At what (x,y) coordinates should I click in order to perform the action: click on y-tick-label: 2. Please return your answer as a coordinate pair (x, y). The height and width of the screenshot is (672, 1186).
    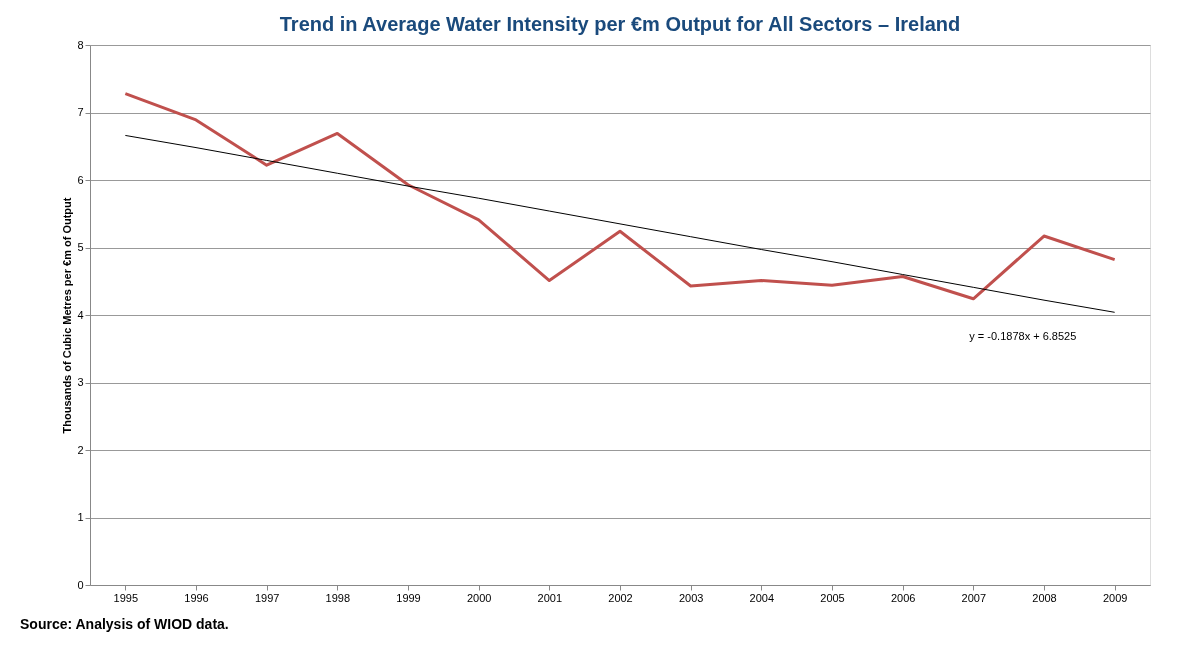
    Looking at the image, I should click on (80, 449).